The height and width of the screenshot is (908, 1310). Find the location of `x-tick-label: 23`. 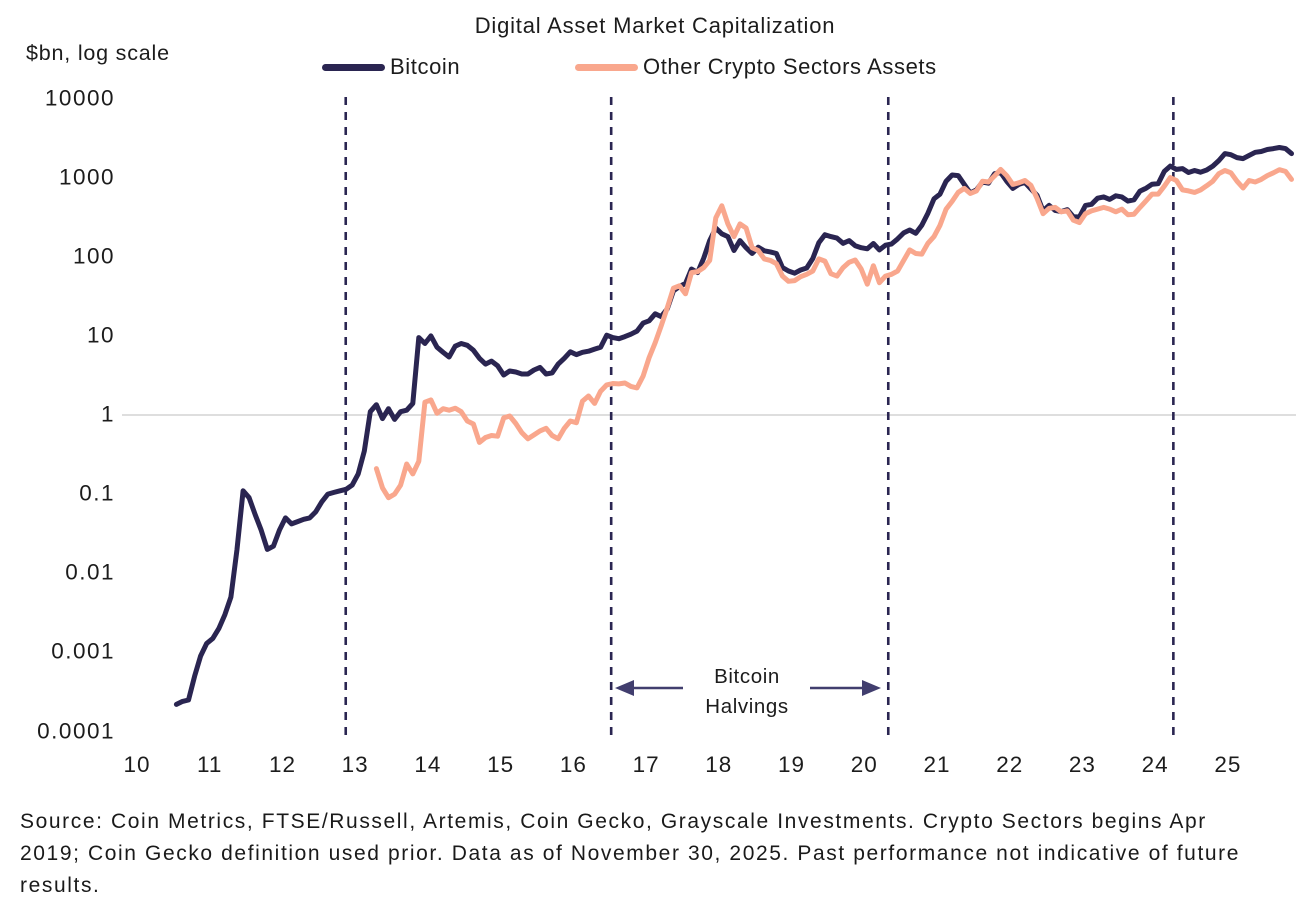

x-tick-label: 23 is located at coordinates (1082, 764).